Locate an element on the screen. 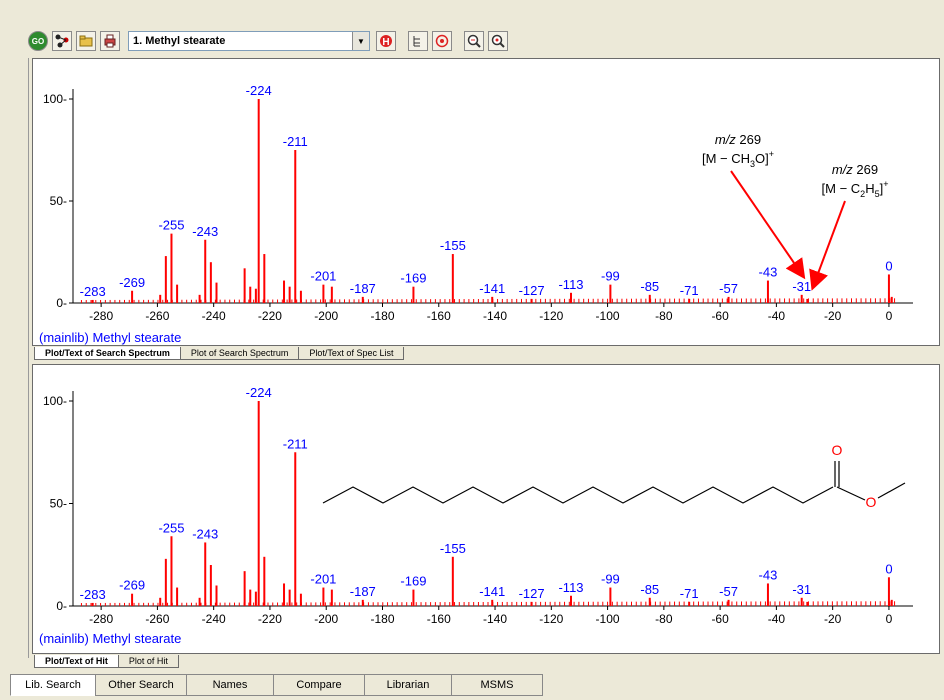  compound-select: 1. Methyl stearate ▼ is located at coordinates (249, 41).